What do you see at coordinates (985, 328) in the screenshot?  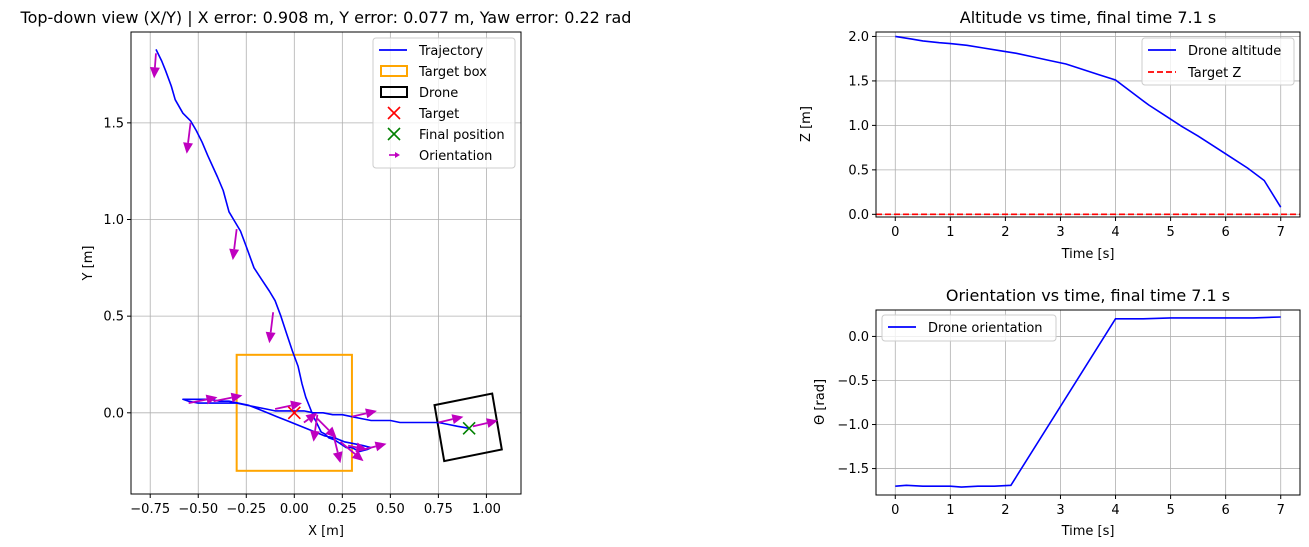 I see `legend-drone-orientation: Drone orientation` at bounding box center [985, 328].